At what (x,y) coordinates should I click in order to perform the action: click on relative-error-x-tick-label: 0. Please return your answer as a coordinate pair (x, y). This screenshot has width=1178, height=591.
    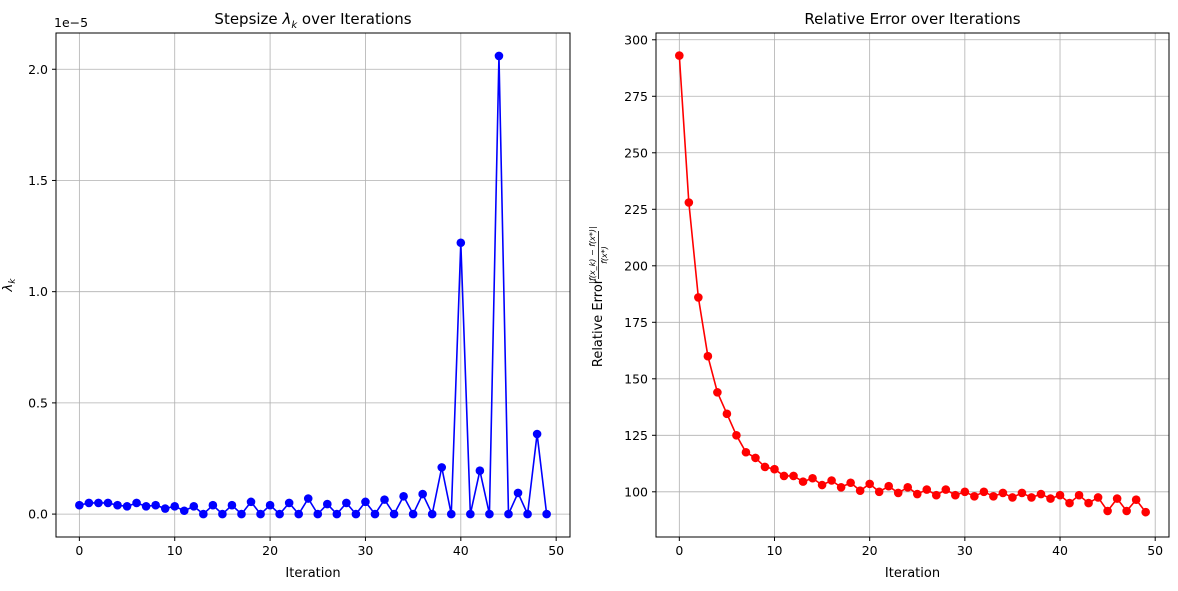
    Looking at the image, I should click on (679, 550).